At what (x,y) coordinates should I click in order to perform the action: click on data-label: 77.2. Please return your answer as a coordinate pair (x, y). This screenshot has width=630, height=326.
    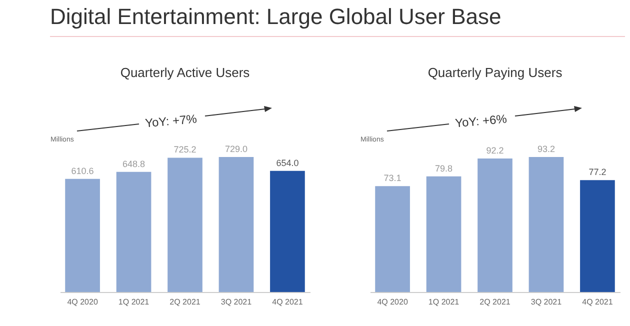
    Looking at the image, I should click on (597, 172).